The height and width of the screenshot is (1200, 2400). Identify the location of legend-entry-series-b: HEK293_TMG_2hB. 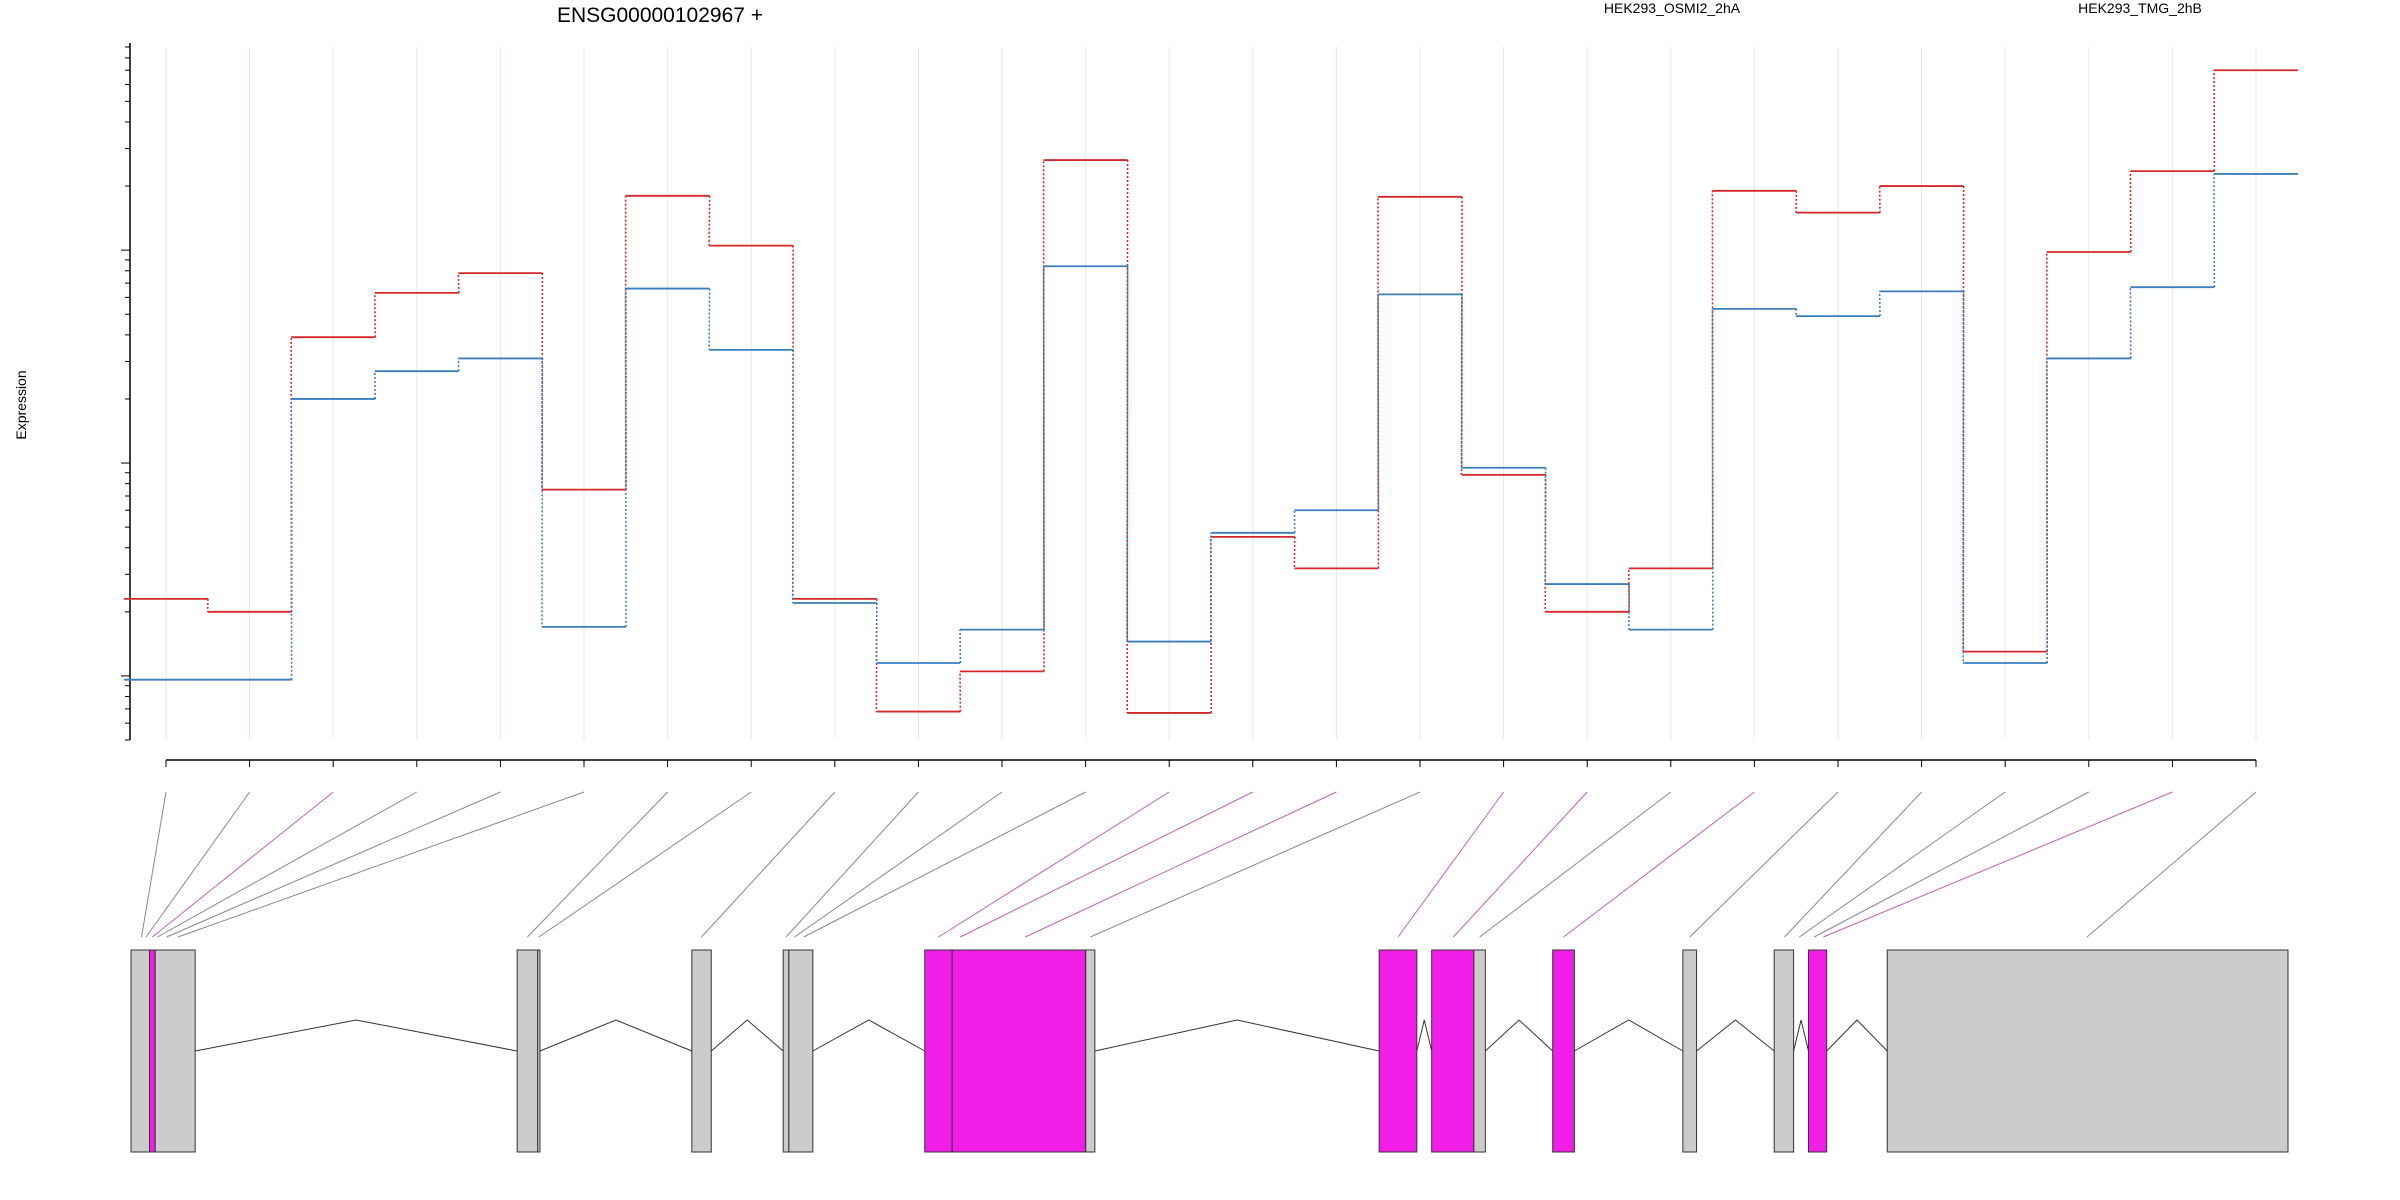
(2140, 8).